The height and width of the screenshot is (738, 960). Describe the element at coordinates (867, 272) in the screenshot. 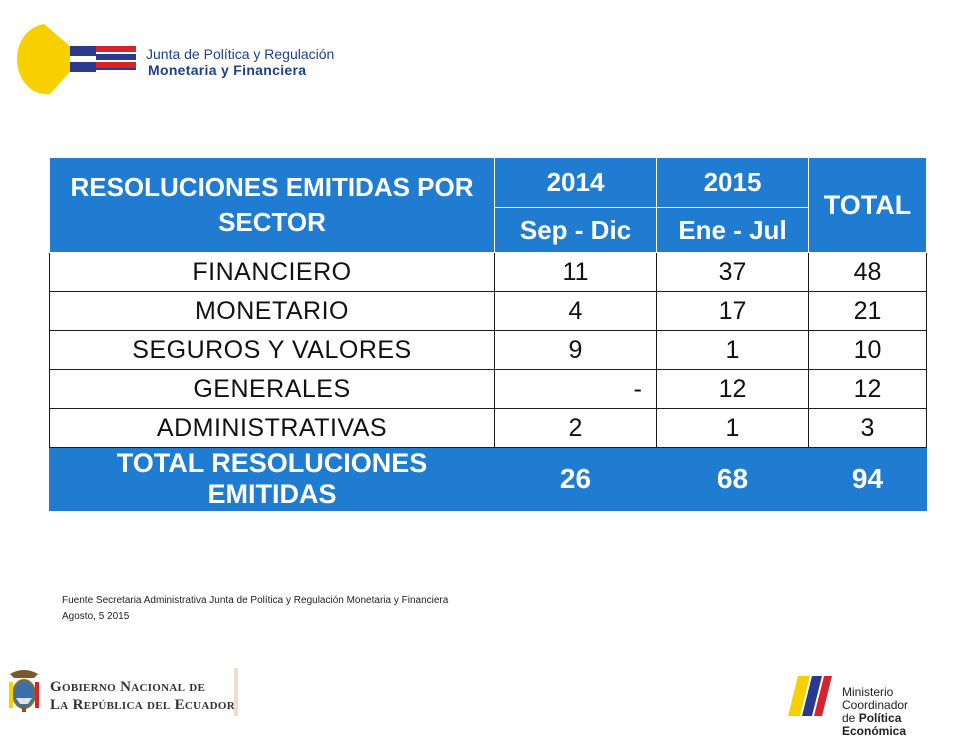

I see `value-total: 48` at that location.